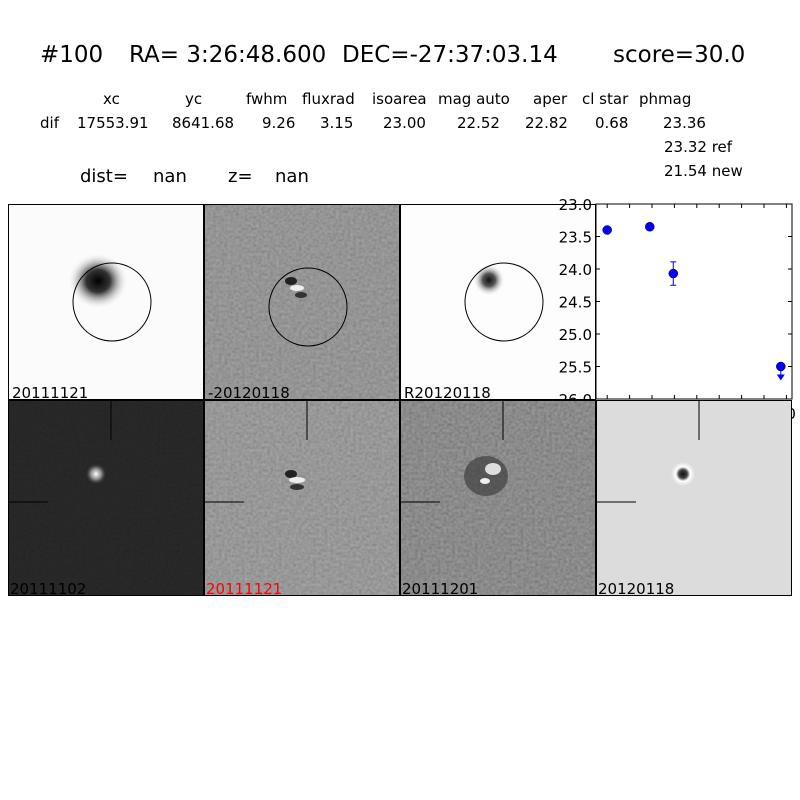 This screenshot has height=800, width=800. Describe the element at coordinates (605, 99) in the screenshot. I see `col-cl-star: cl star` at that location.